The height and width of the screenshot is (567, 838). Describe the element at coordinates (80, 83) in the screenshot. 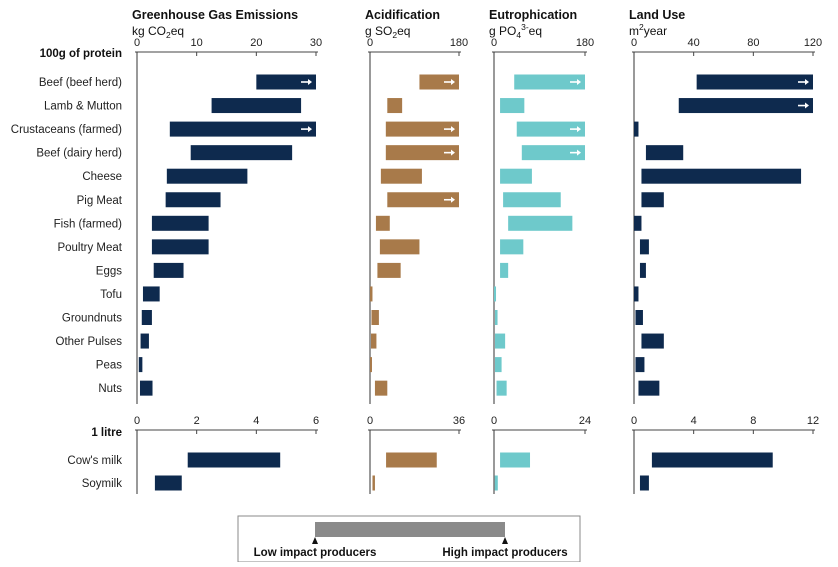

I see `category-label: Beef (beef herd)` at that location.